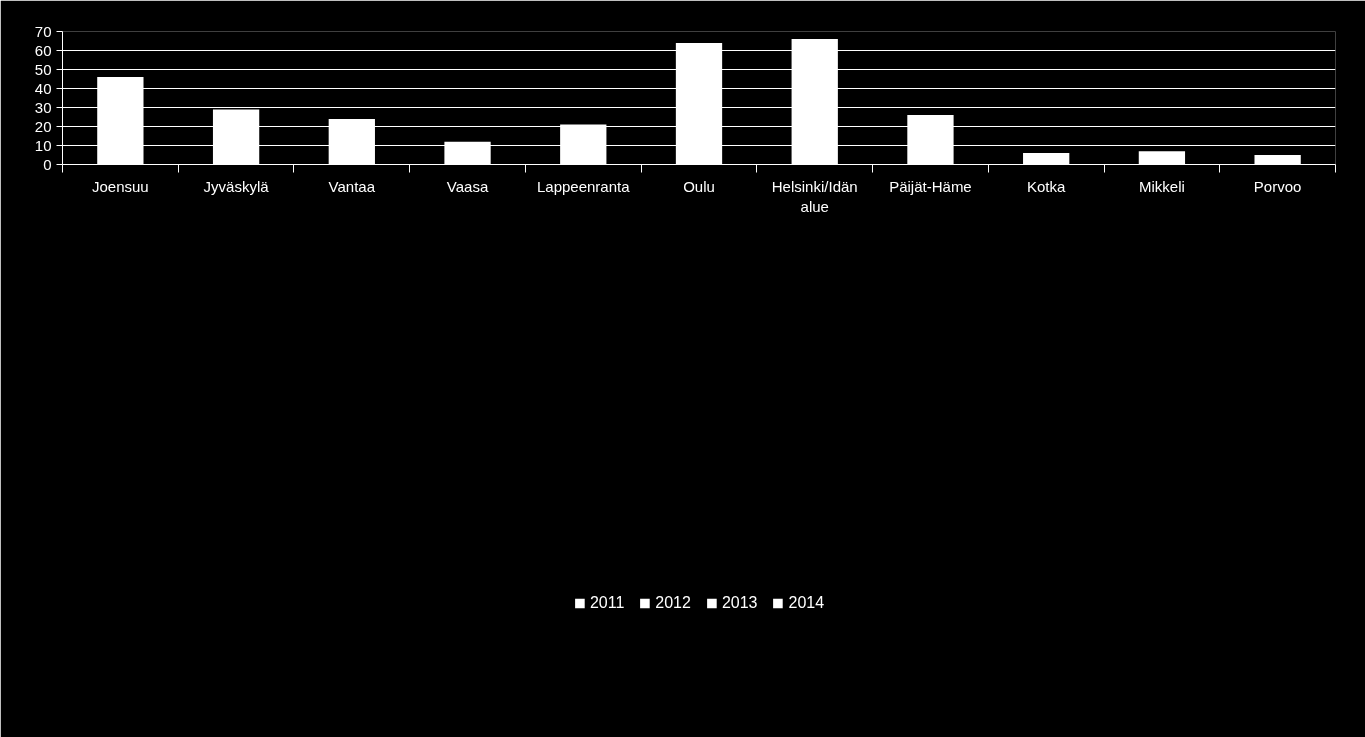 The height and width of the screenshot is (737, 1365). I want to click on legend-label: 2011, so click(607, 602).